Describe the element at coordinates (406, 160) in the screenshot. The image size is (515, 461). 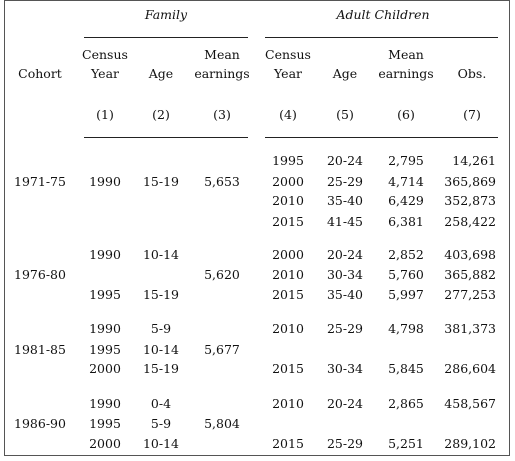
I see `adult-mean-earnings: 2,795` at that location.